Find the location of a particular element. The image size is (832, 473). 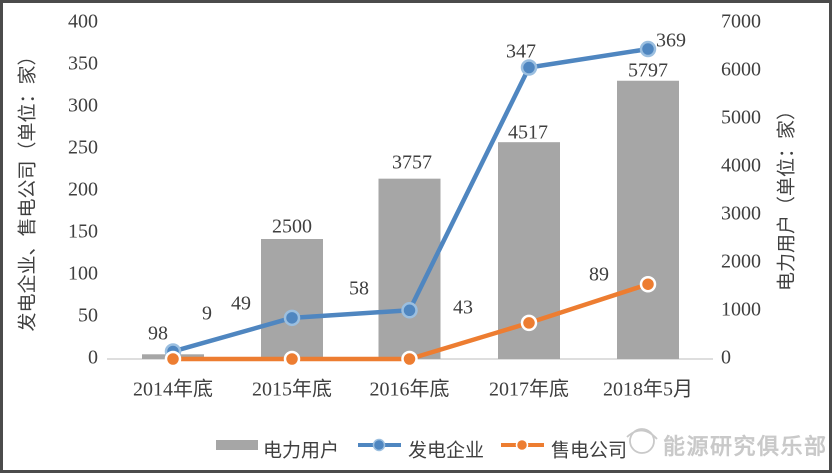

bar-label-2: 3757 is located at coordinates (412, 163).